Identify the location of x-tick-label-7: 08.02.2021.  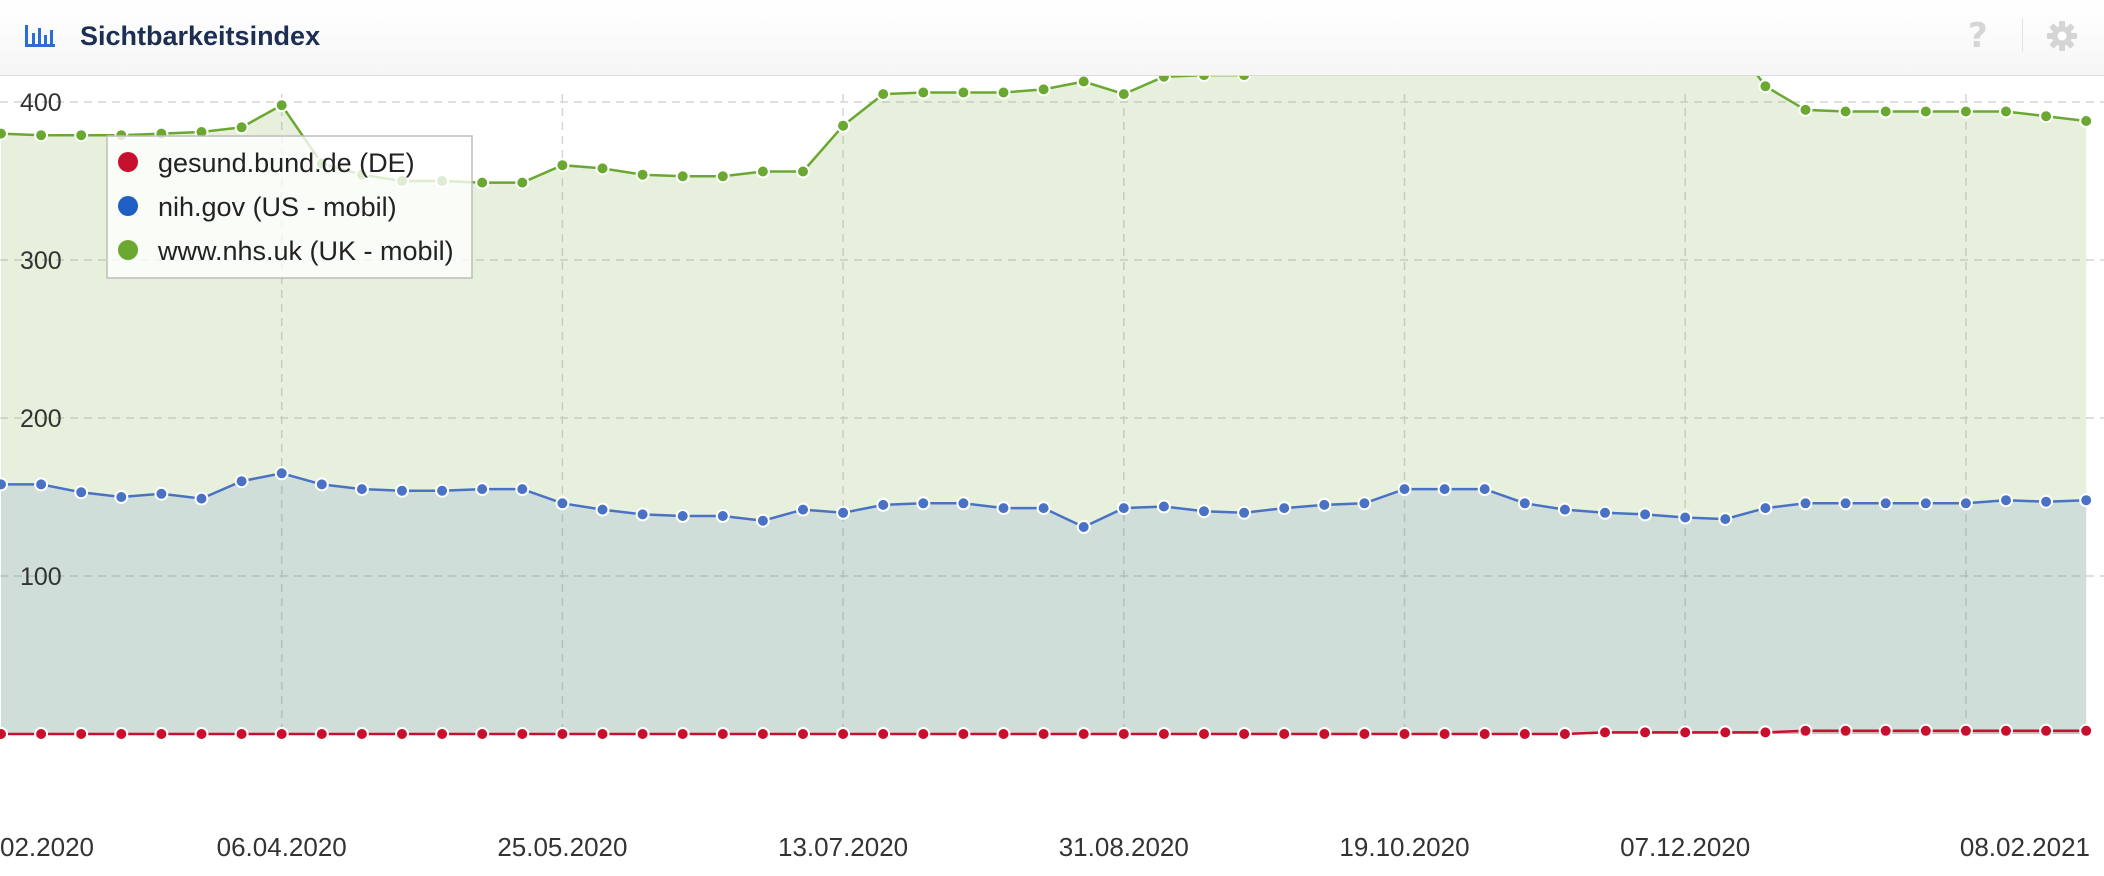
(2025, 847).